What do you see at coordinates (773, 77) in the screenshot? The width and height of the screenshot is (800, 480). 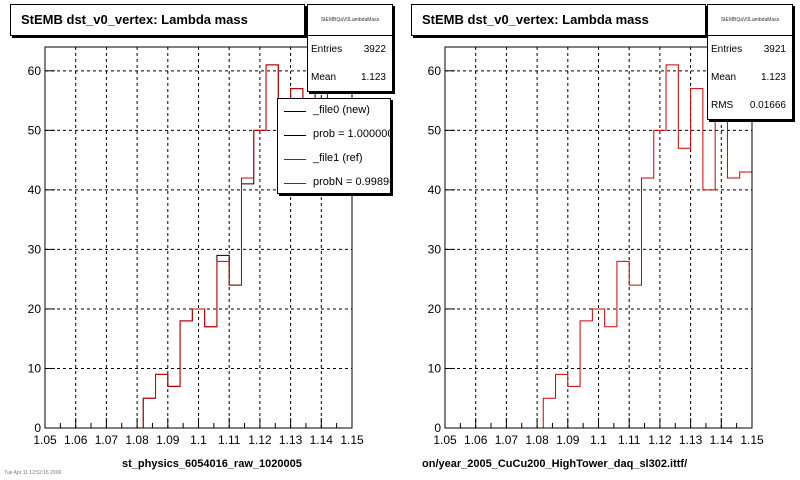 I see `panel-2-stats-mean-value: 1.123` at bounding box center [773, 77].